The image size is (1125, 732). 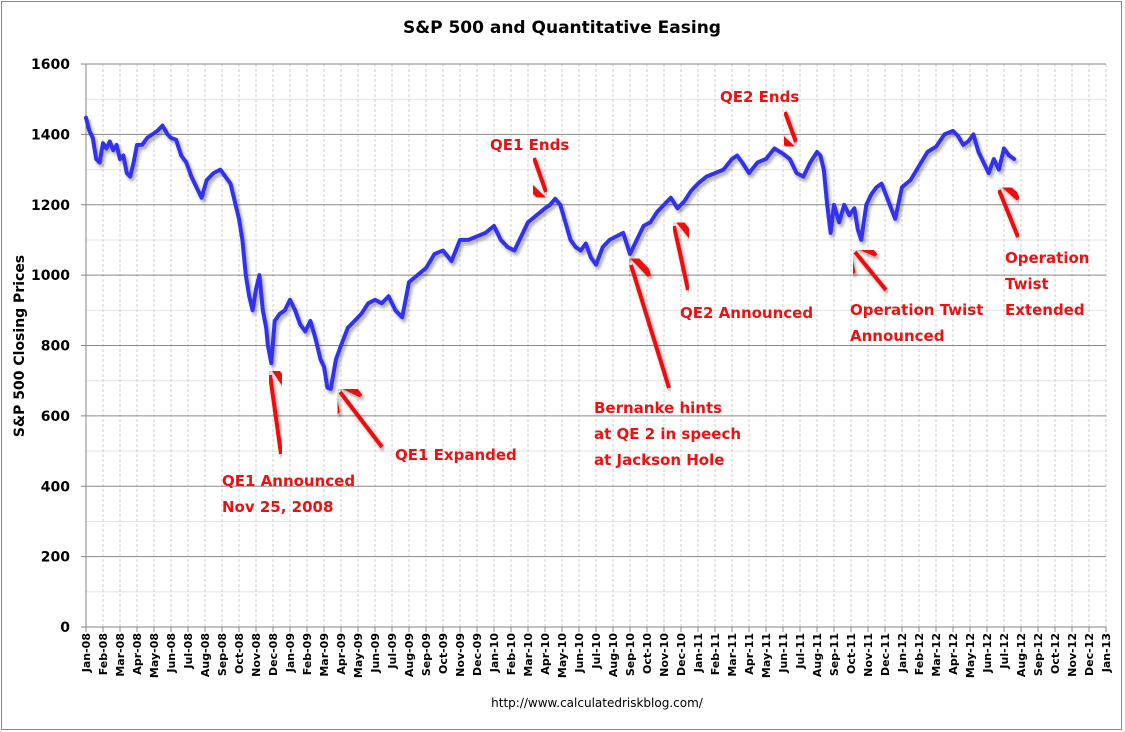 What do you see at coordinates (916, 310) in the screenshot?
I see `annotation-text: Operation Twist` at bounding box center [916, 310].